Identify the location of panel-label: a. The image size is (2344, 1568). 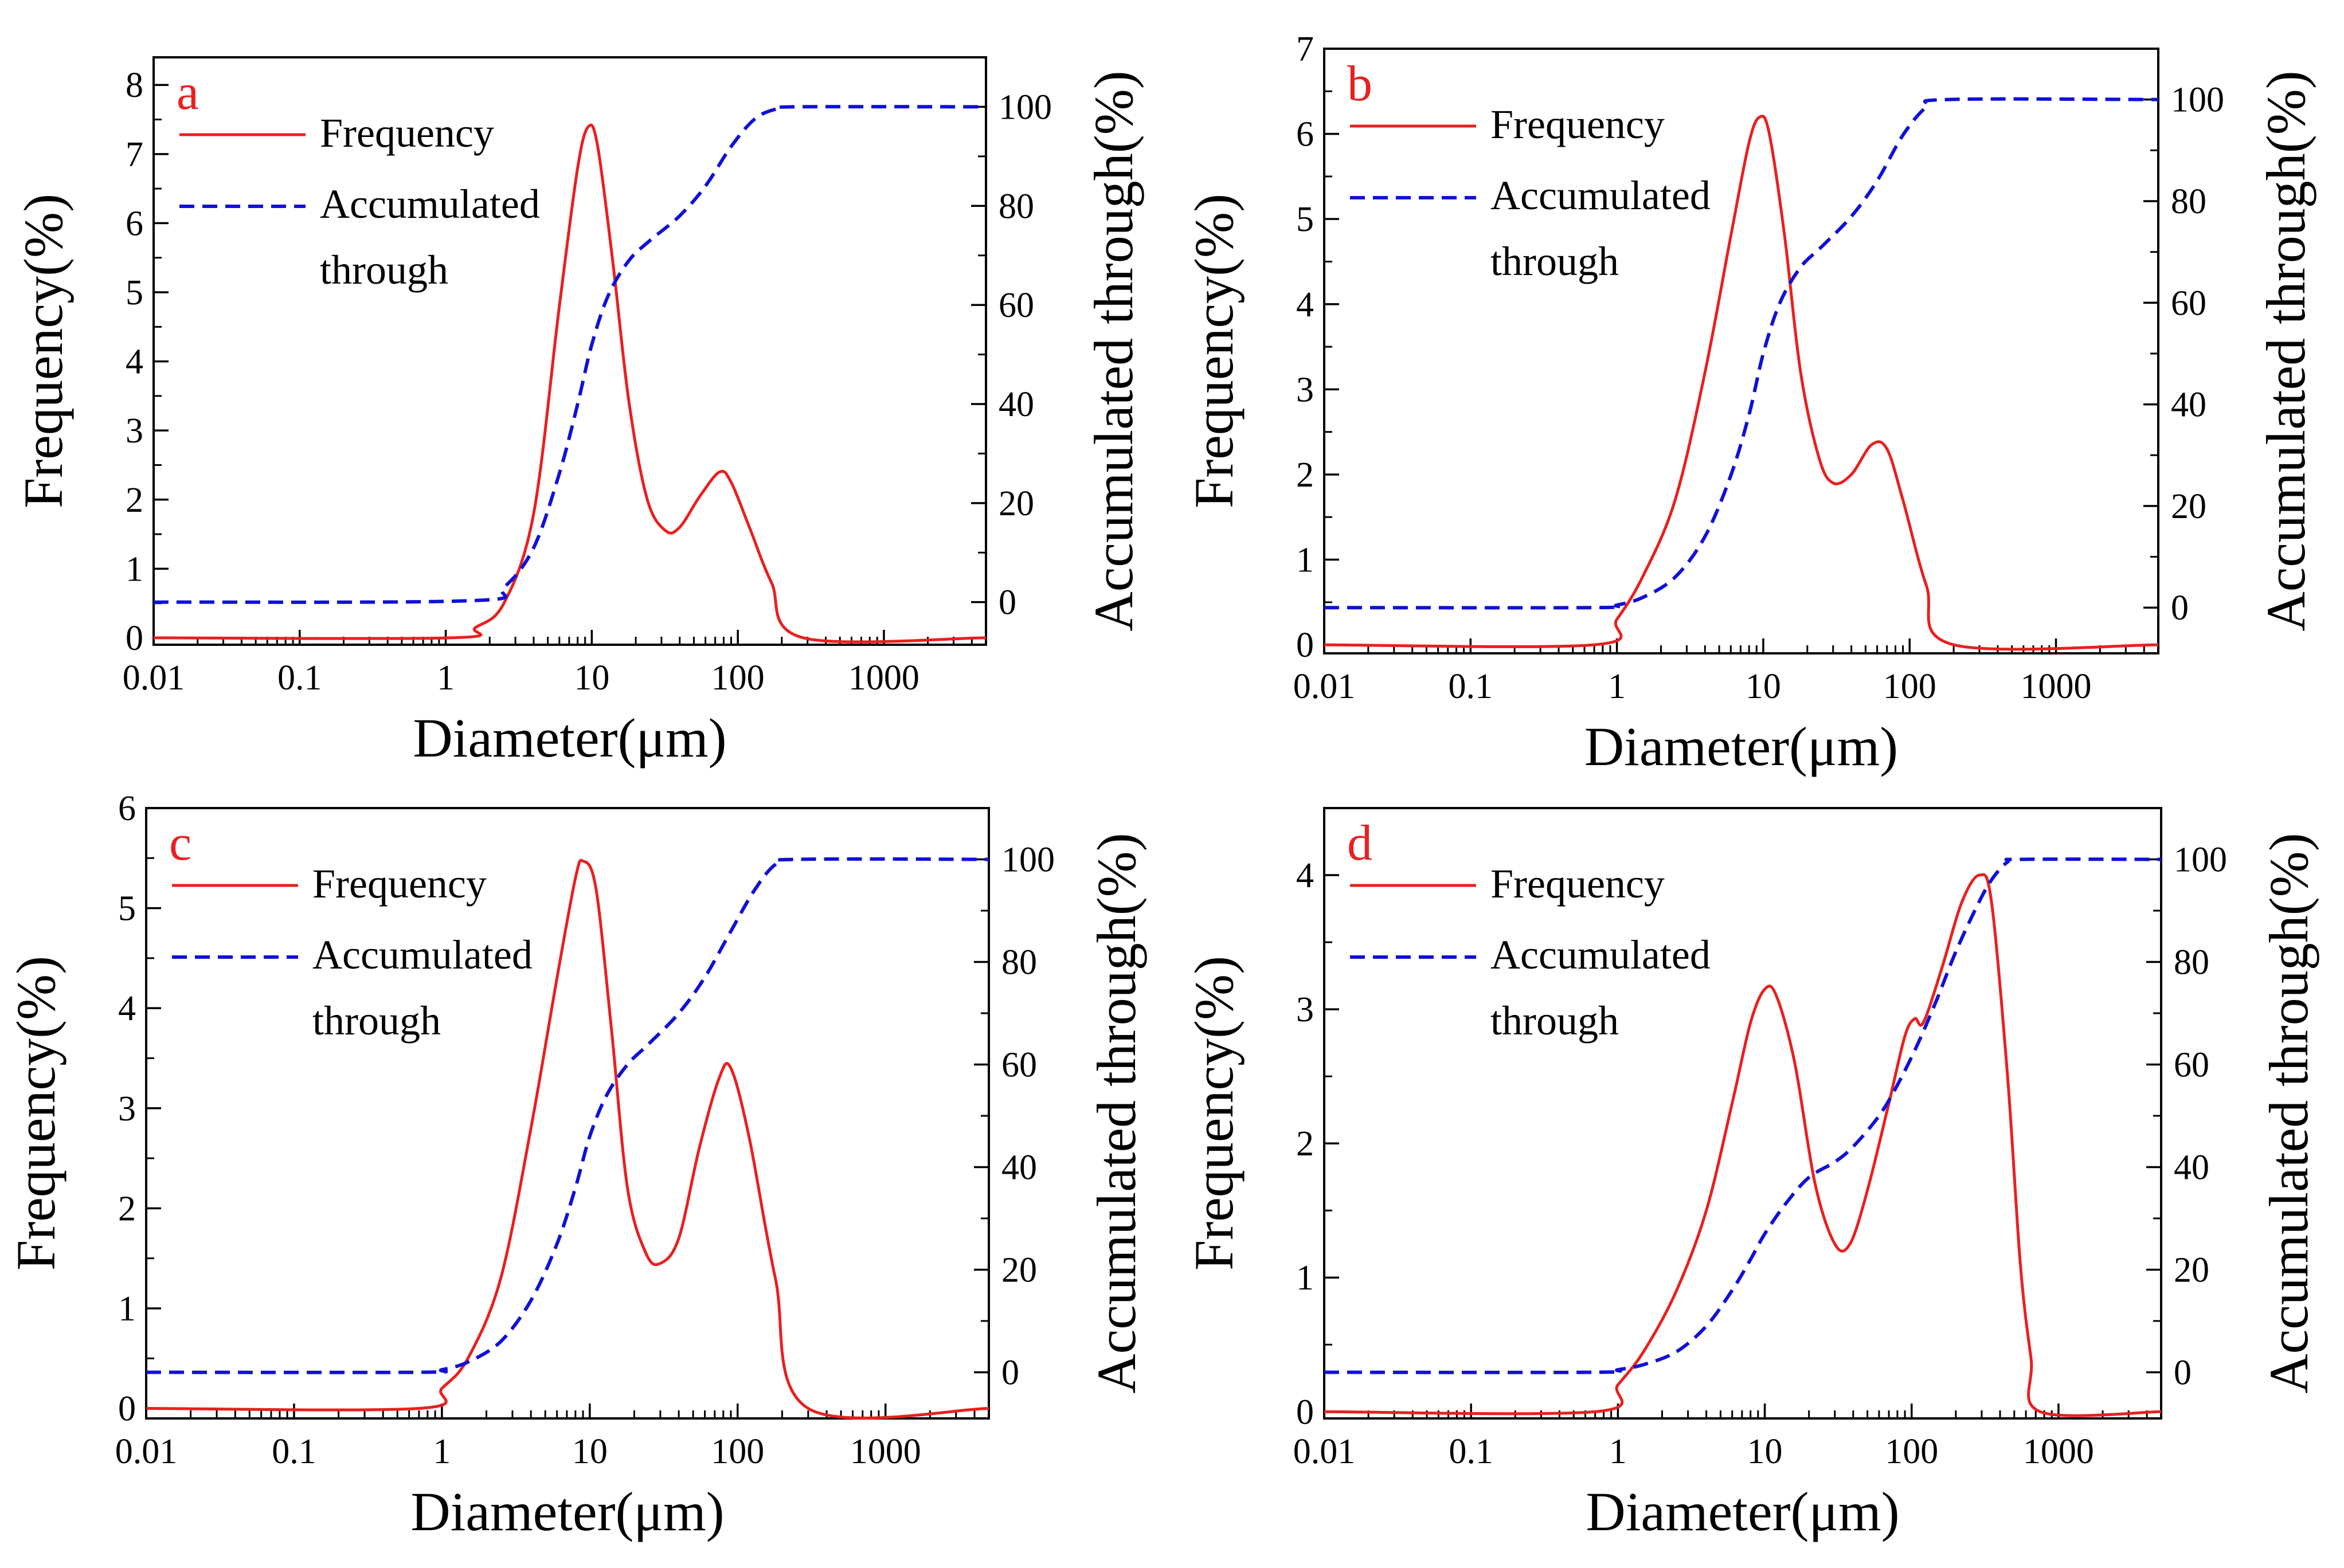
(188, 92).